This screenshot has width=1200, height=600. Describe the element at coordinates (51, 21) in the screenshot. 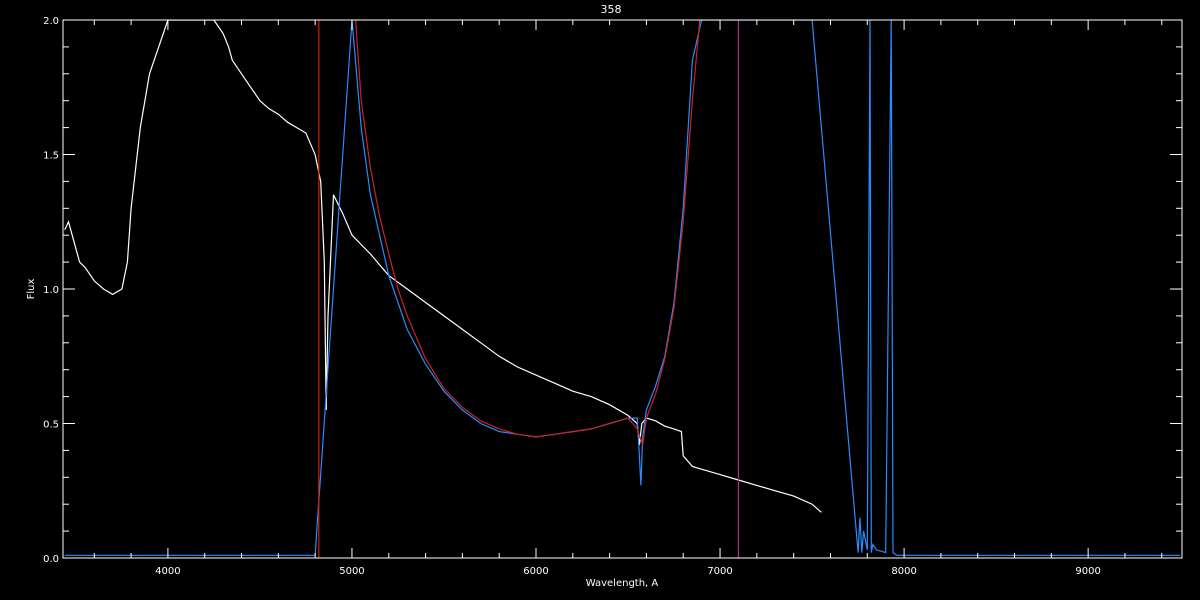

I see `y-tick-label: 2.0` at that location.